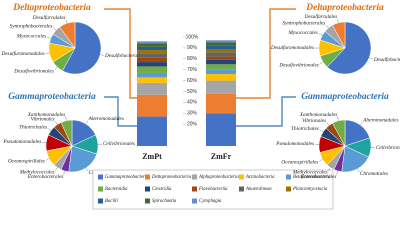 This screenshot has height=240, width=400. What do you see at coordinates (192, 59) in the screenshot?
I see `y-tick-label: 80%` at bounding box center [192, 59].